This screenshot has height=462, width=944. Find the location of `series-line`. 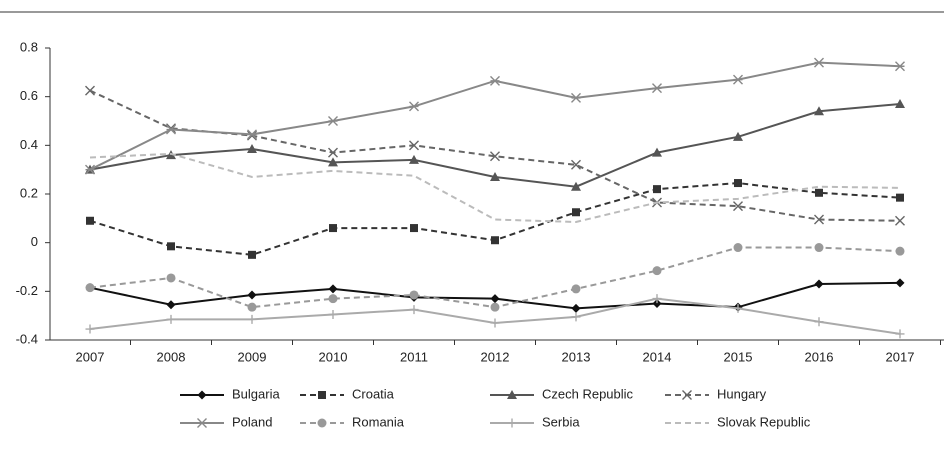

series-line is located at coordinates (495, 187).